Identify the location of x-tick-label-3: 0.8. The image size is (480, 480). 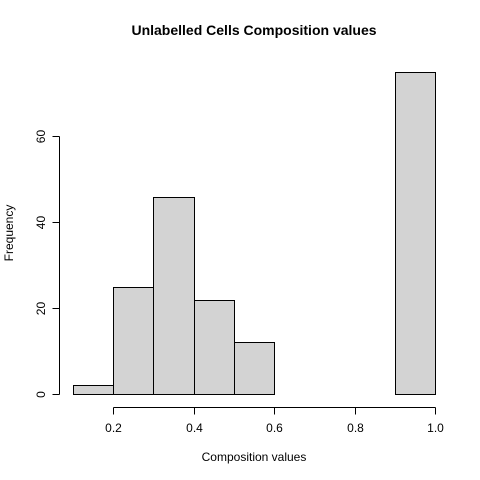
(355, 428).